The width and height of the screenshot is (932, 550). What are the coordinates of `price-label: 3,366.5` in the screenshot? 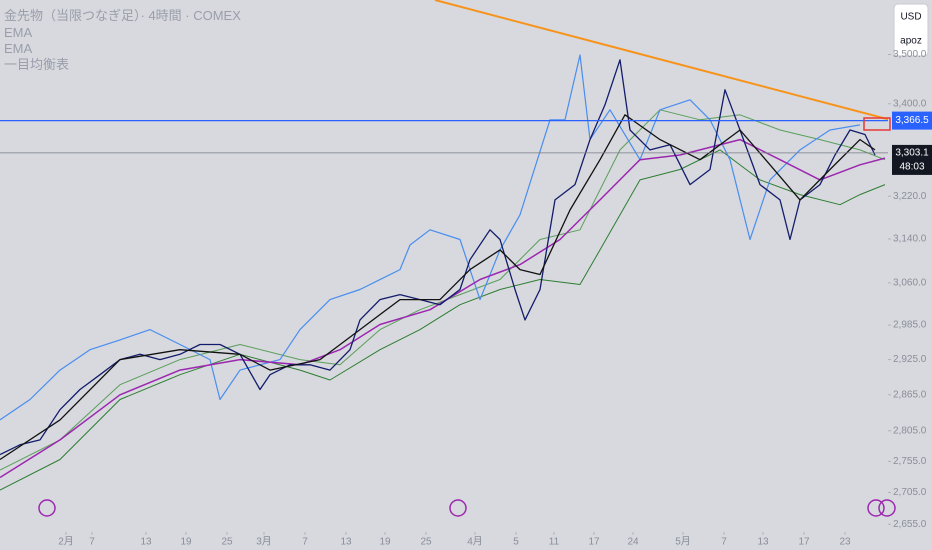 It's located at (912, 120).